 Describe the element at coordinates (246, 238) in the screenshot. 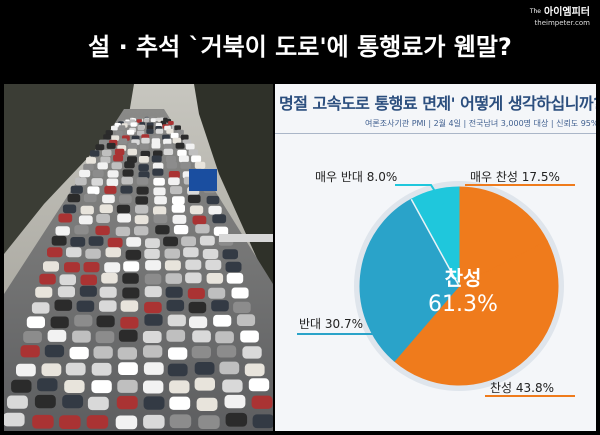

I see `guard-rail` at that location.